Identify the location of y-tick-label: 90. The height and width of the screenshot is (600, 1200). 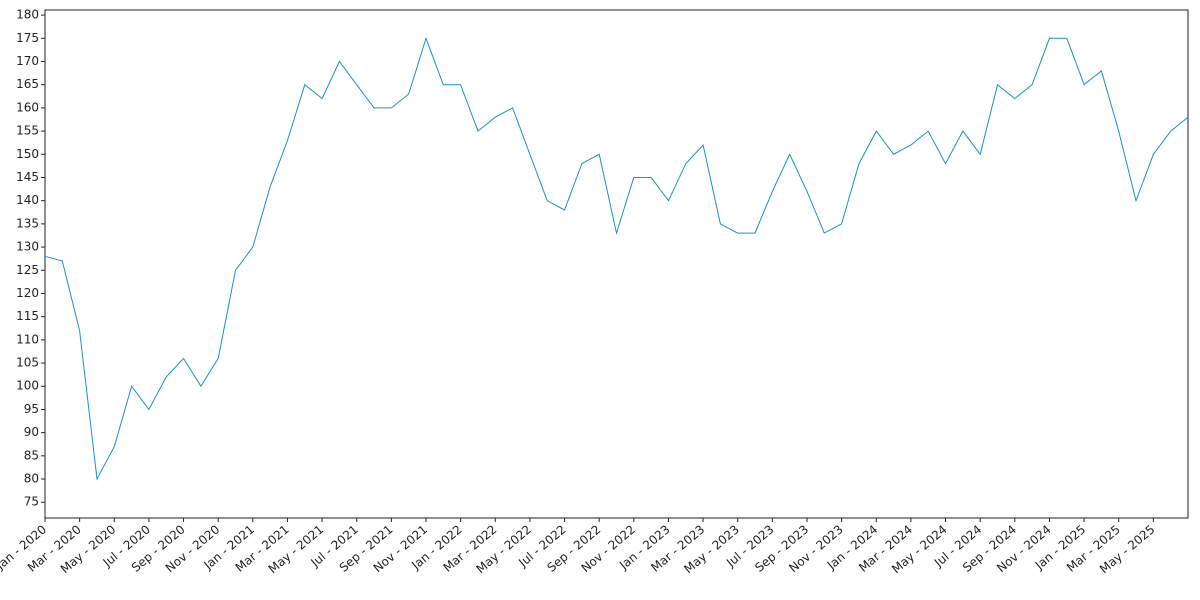
(31, 432).